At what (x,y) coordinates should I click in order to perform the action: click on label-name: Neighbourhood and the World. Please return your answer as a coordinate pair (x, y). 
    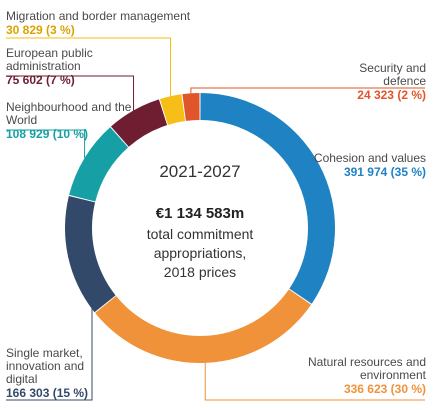
    Looking at the image, I should click on (69, 113).